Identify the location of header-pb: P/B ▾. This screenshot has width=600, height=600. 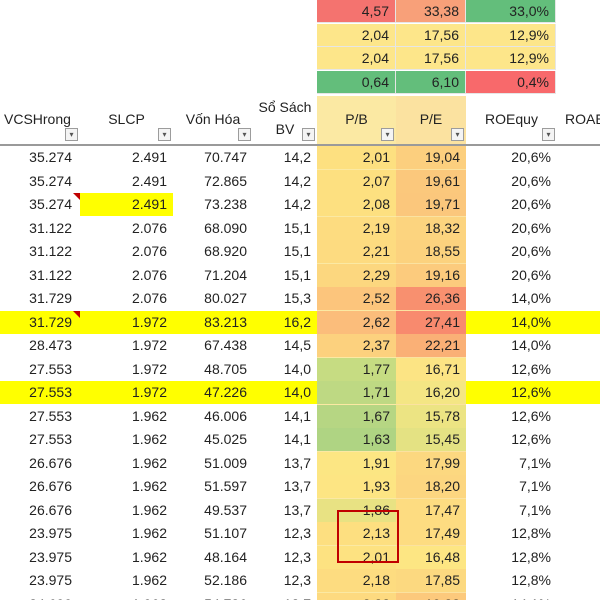
(356, 120).